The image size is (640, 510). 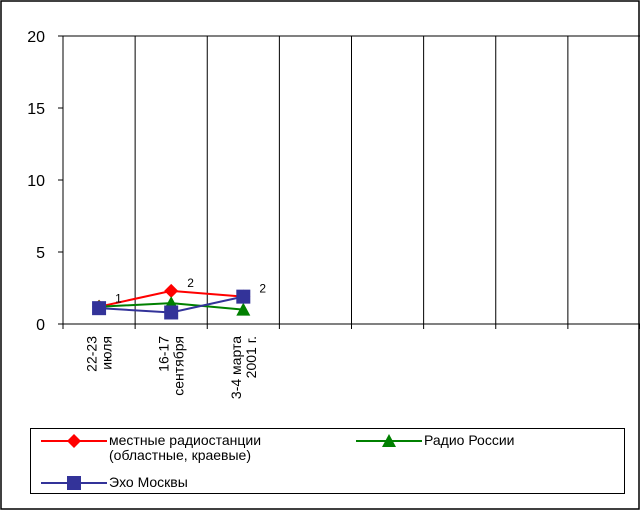 I want to click on legend-item: Радио России, so click(x=494, y=441).